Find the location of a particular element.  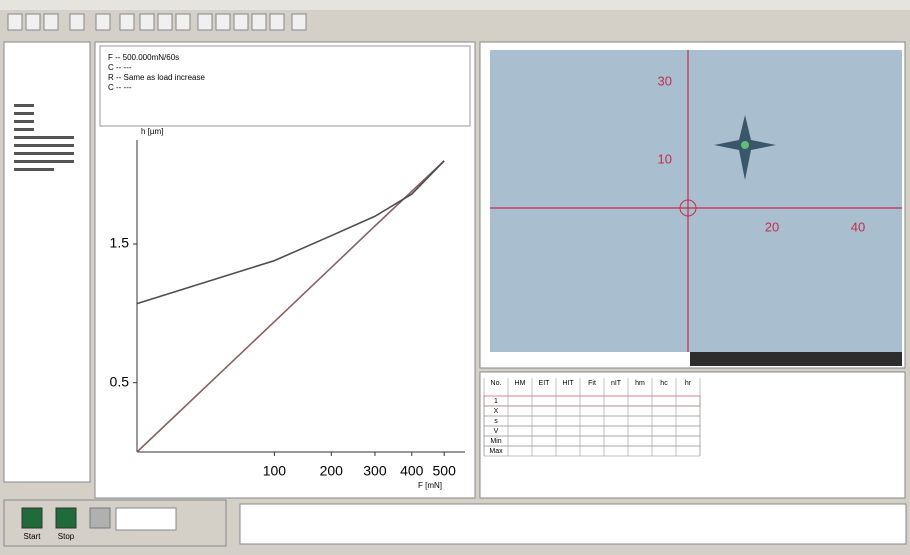

x-tick-label: 400 is located at coordinates (412, 471).